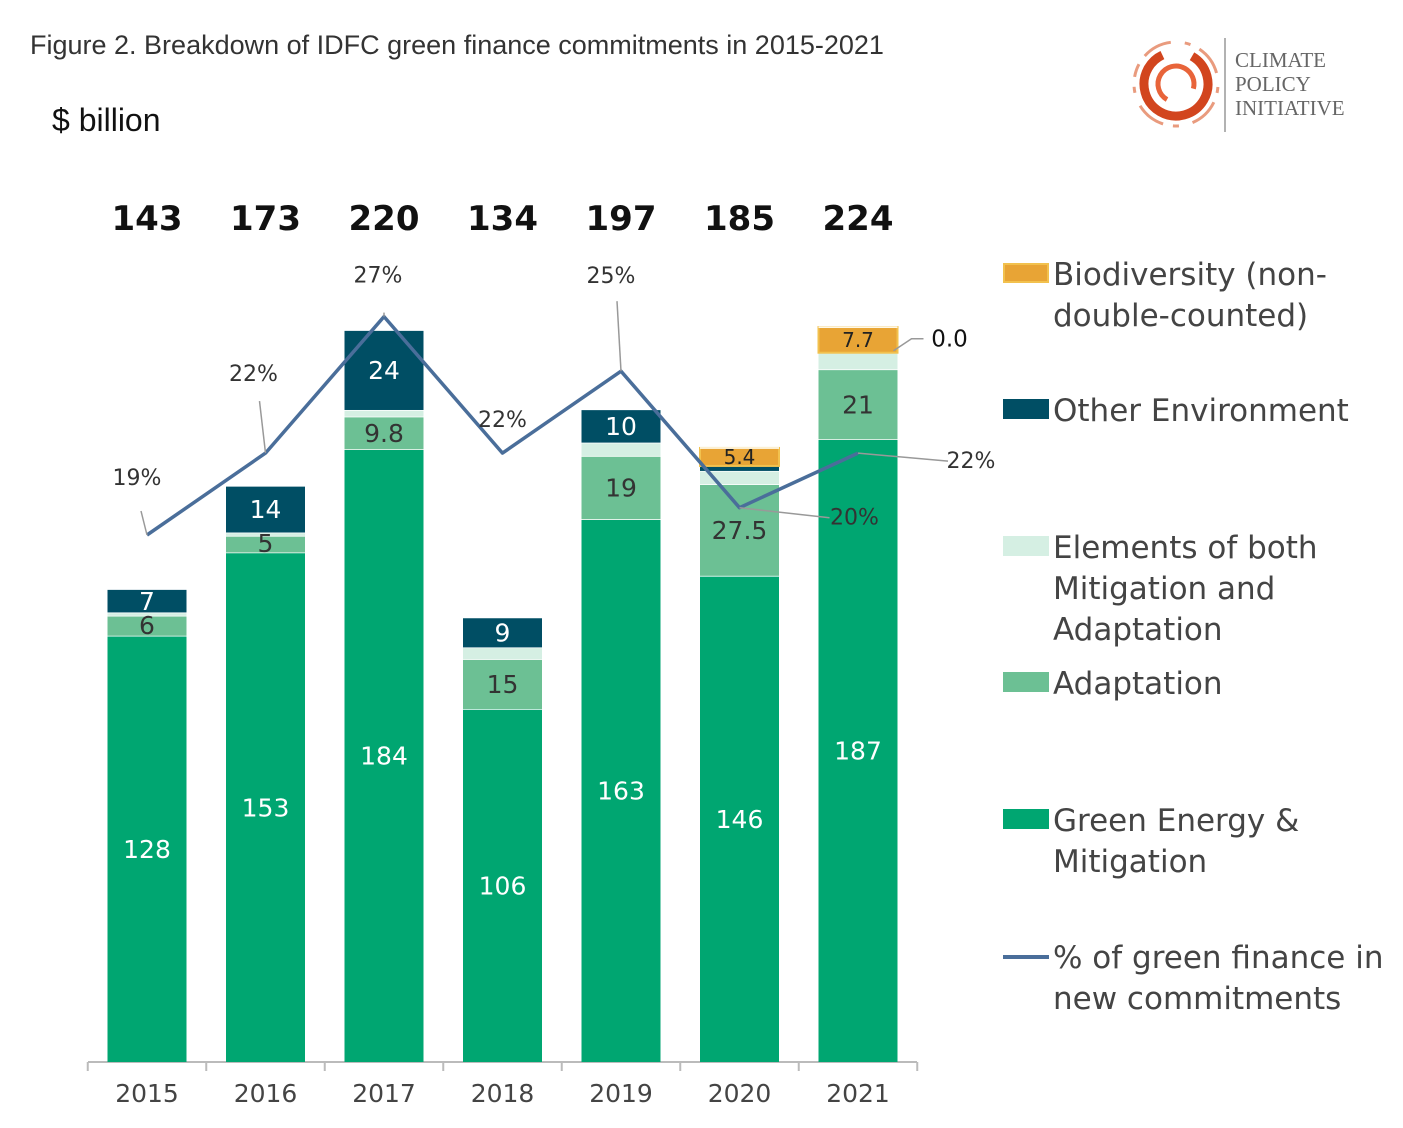  I want to click on bar-segment-biodiversity, so click(858, 340).